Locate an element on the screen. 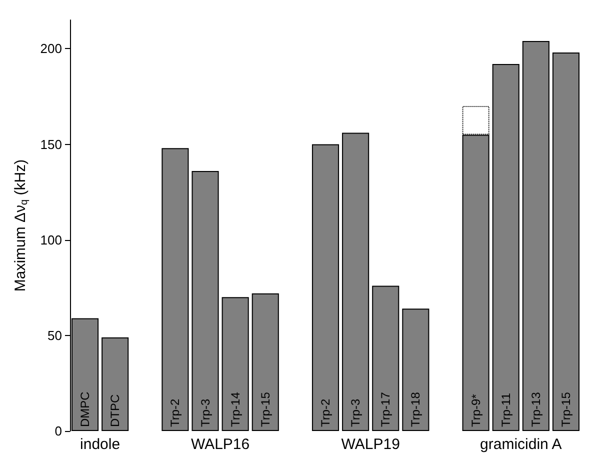 This screenshot has width=591, height=463. x-tick-label: Trp-17 is located at coordinates (385, 409).